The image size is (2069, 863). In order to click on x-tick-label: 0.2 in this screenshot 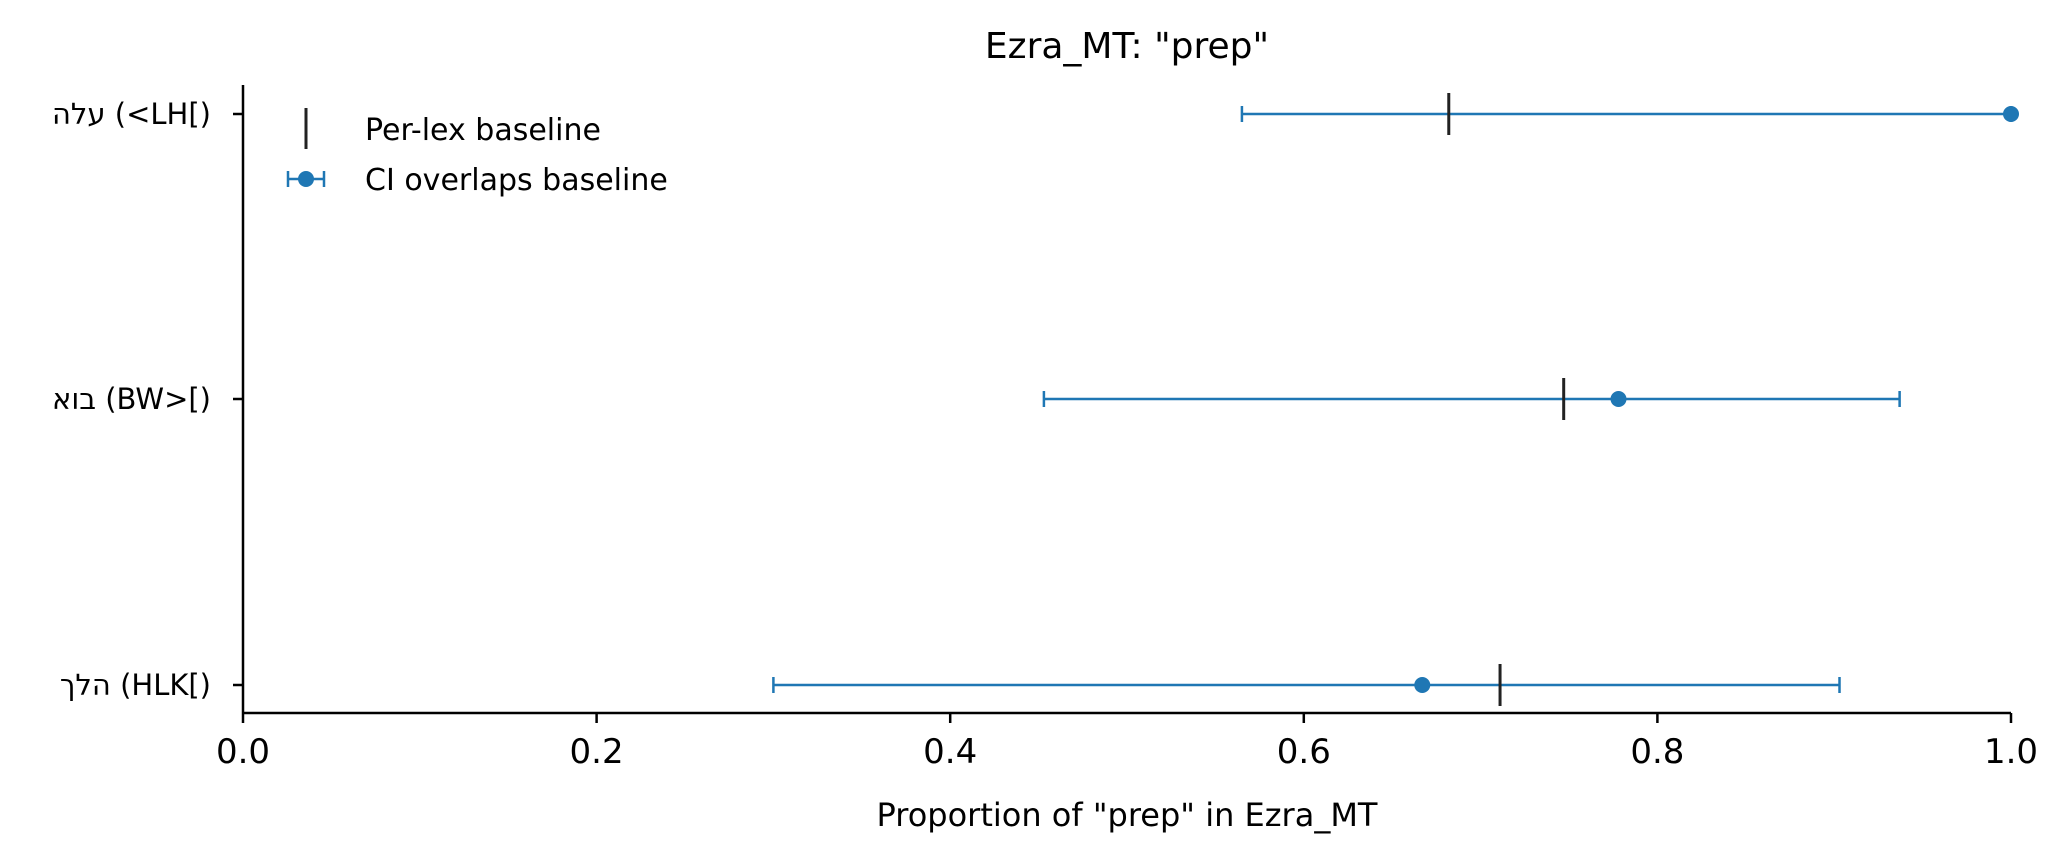, I will do `click(597, 752)`.